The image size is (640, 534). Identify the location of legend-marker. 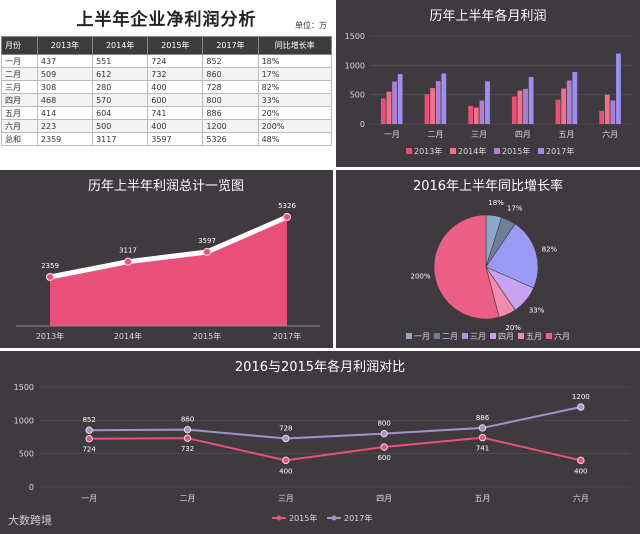
(334, 518).